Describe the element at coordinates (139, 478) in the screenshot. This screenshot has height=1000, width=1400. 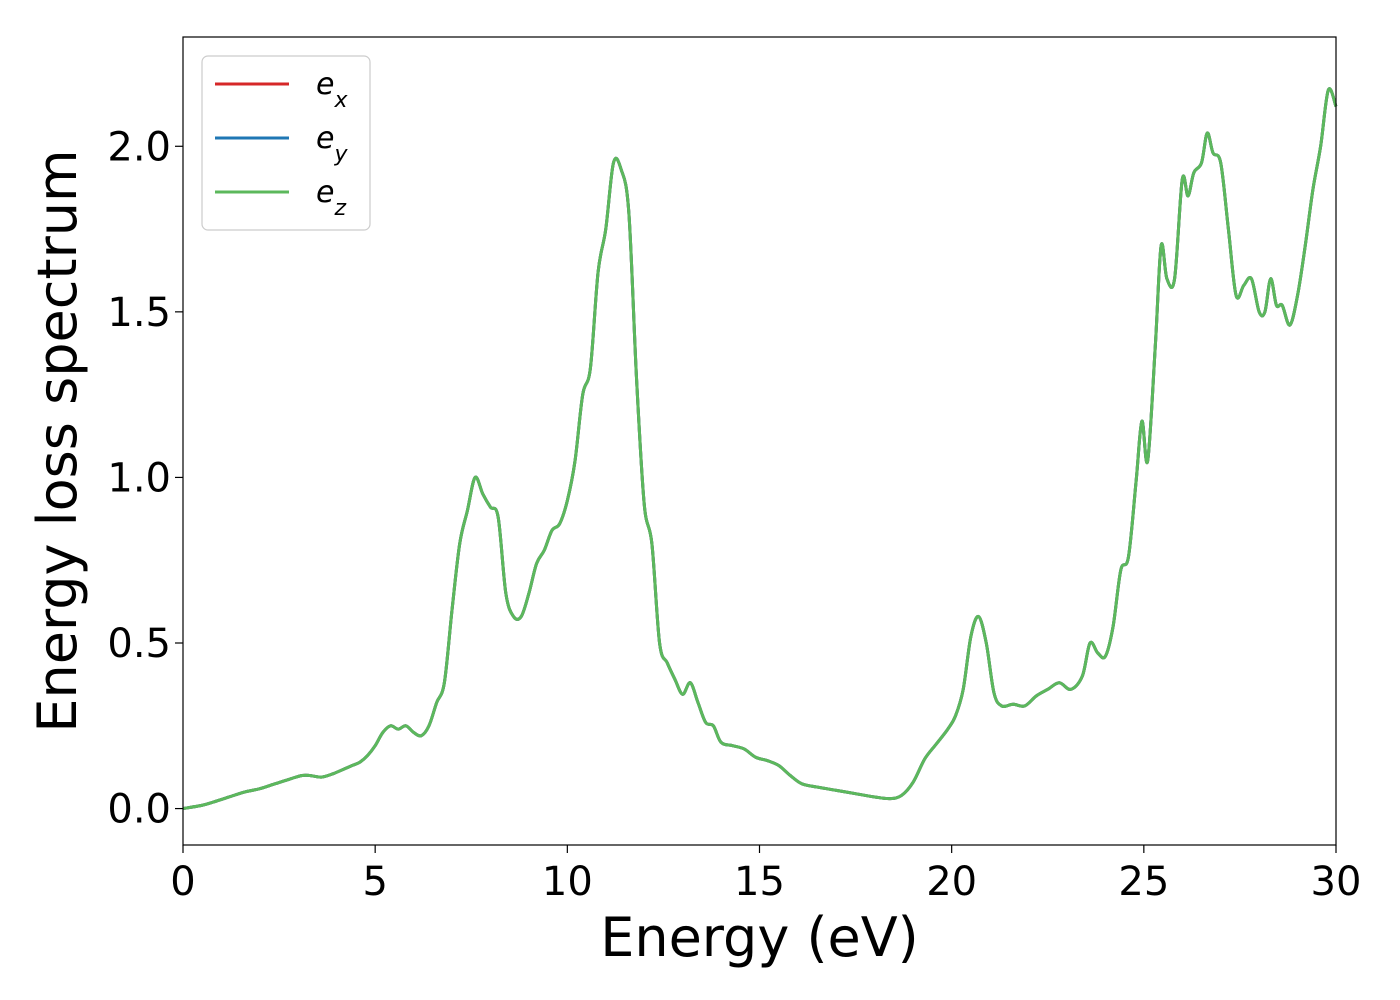
I see `y-tick-label: 1.0` at that location.